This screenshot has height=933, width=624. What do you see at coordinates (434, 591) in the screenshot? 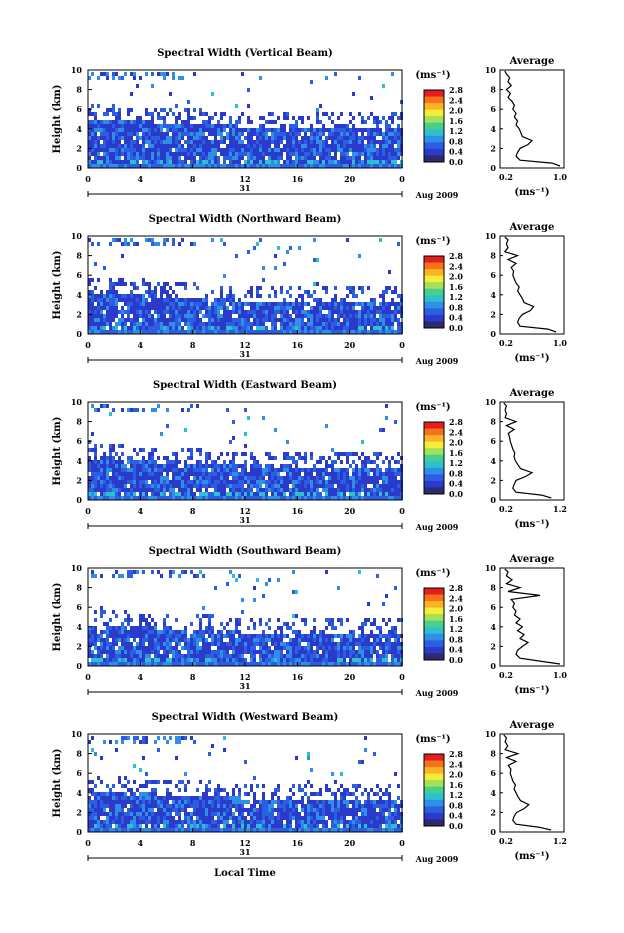
I see `colorbar-segment` at bounding box center [434, 591].